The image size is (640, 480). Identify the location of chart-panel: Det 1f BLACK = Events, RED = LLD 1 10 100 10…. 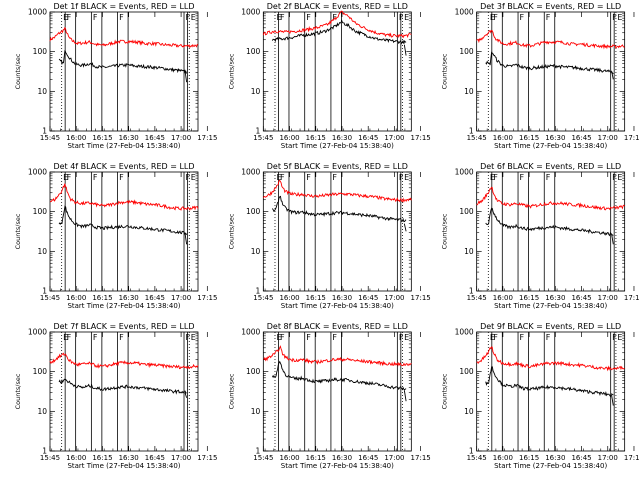
(115, 76).